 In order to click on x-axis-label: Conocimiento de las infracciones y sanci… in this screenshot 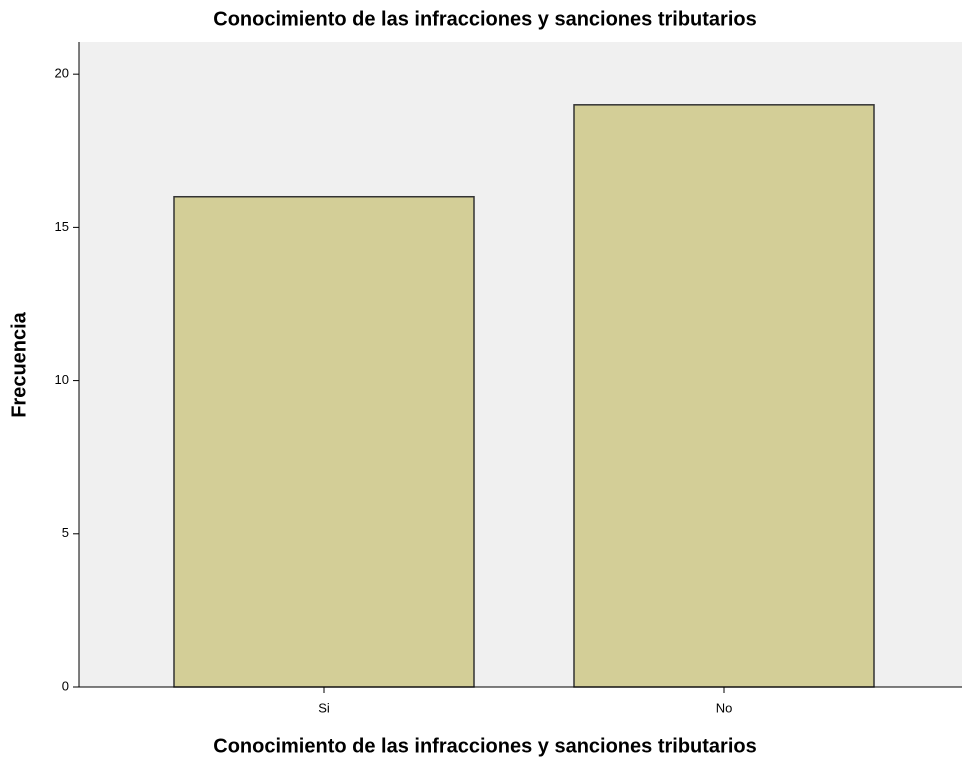, I will do `click(484, 746)`.